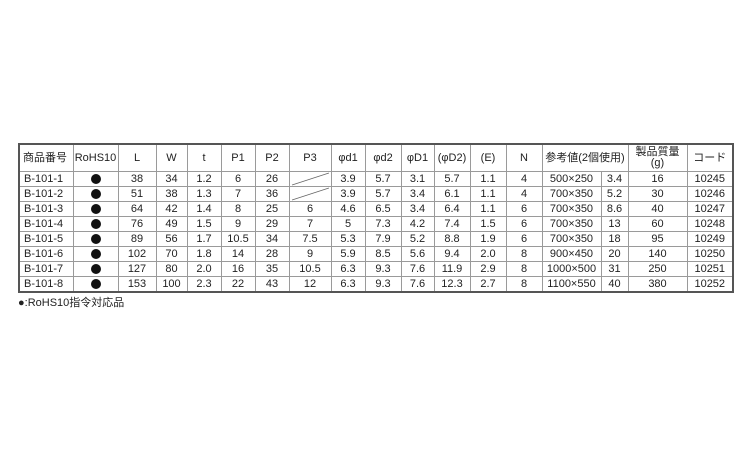  What do you see at coordinates (383, 209) in the screenshot?
I see `table-cell: 6.5` at bounding box center [383, 209].